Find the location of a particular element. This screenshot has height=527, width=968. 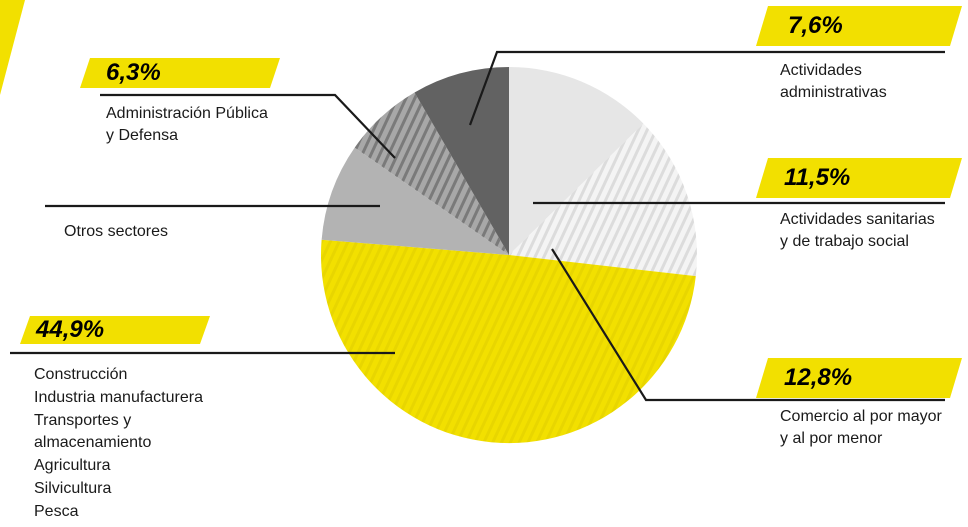

label-line: Construcción is located at coordinates (118, 375).